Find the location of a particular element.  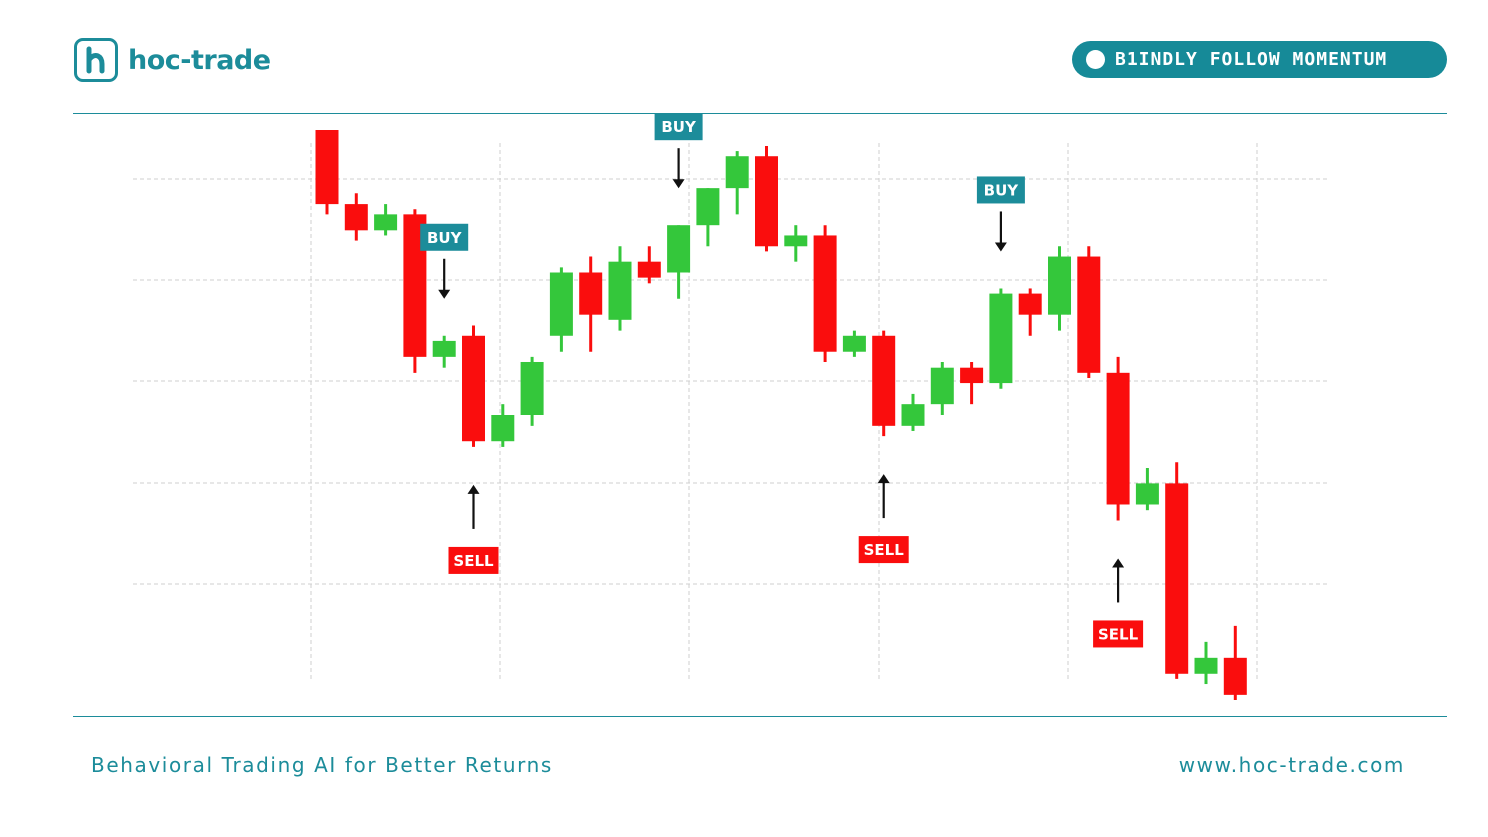

brand-name: hoc-trade is located at coordinates (199, 60).